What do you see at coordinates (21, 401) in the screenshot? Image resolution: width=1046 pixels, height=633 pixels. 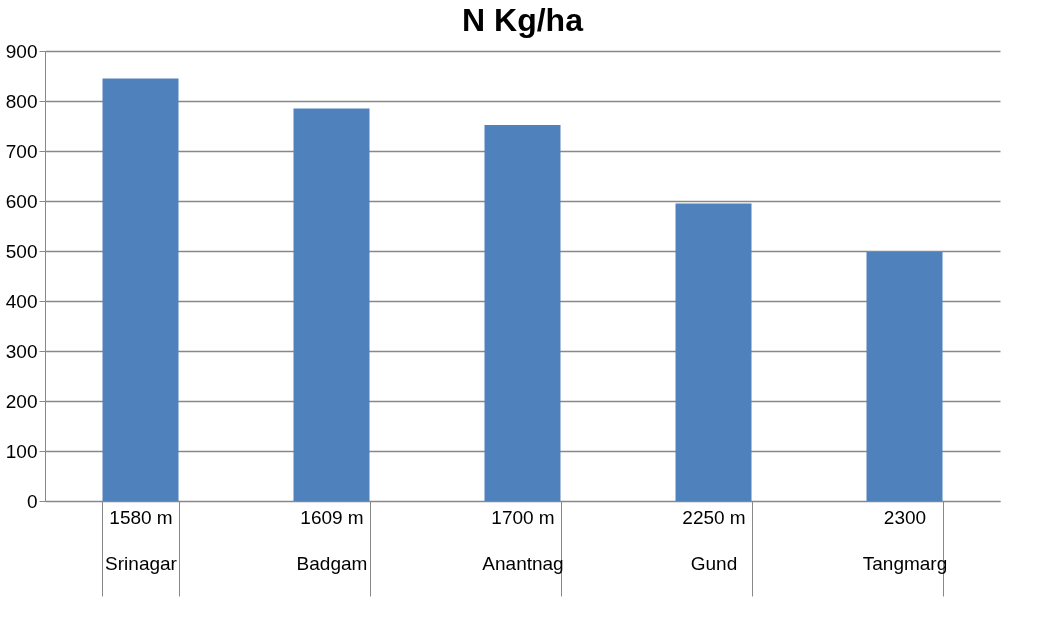 I see `y-tick-label: 200` at bounding box center [21, 401].